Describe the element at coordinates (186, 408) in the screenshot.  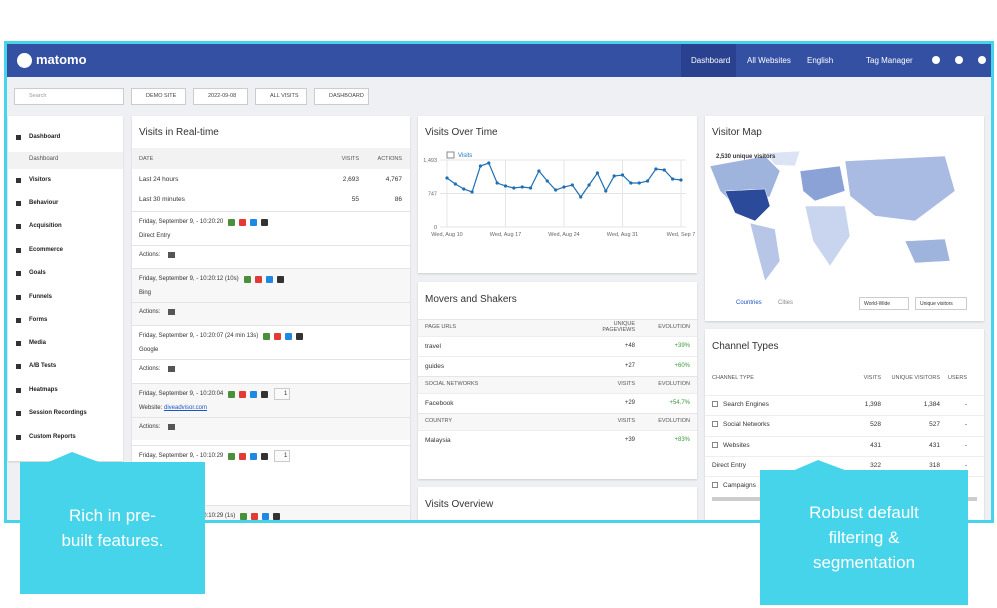
I see `visit-link: diveadvisor.com` at that location.